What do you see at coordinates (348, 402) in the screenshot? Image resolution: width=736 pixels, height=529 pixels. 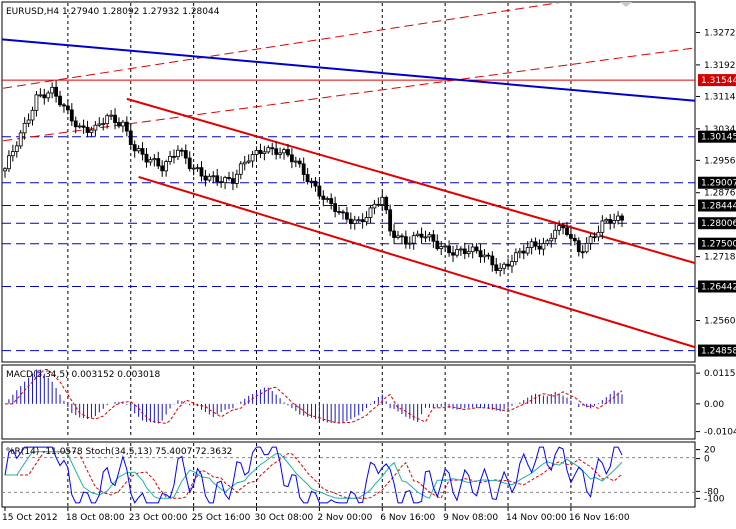 I see `macd-pane-frame` at bounding box center [348, 402].